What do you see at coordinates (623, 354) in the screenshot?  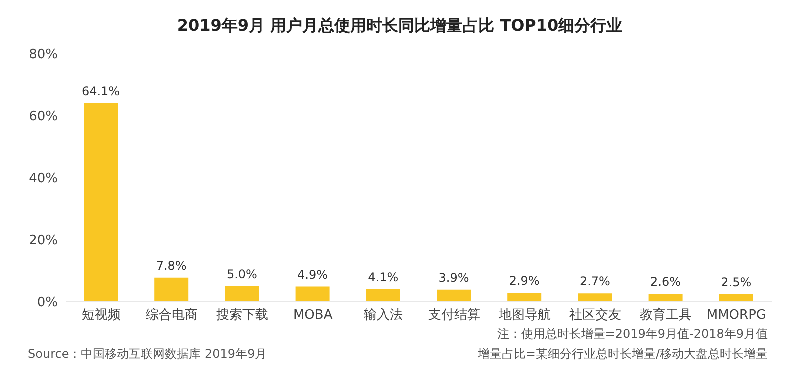 I see `text: 增量占比=某细分行业总时长增量/移动大盘总时长增量` at bounding box center [623, 354].